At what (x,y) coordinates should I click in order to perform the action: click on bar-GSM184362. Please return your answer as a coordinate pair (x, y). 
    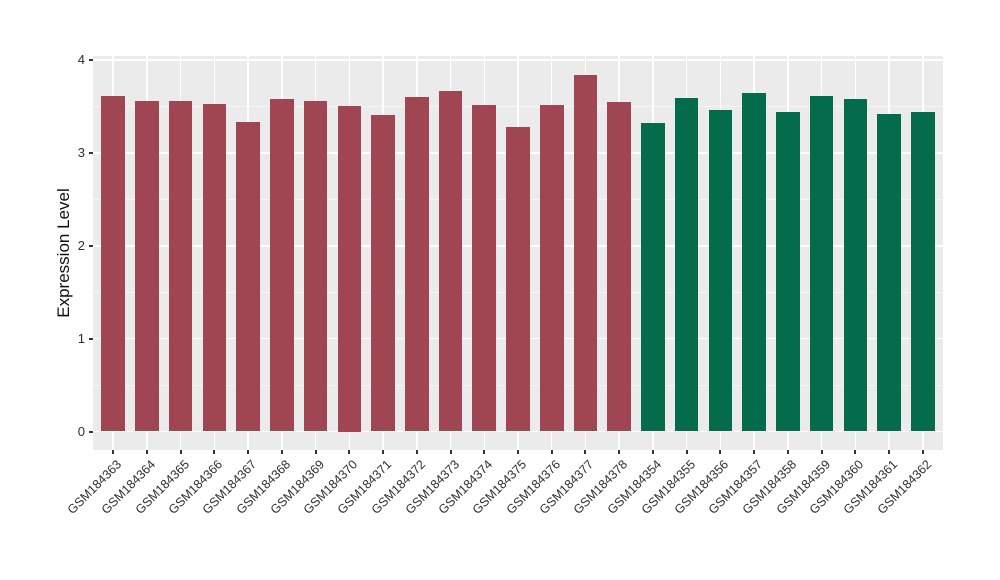
    Looking at the image, I should click on (922, 272).